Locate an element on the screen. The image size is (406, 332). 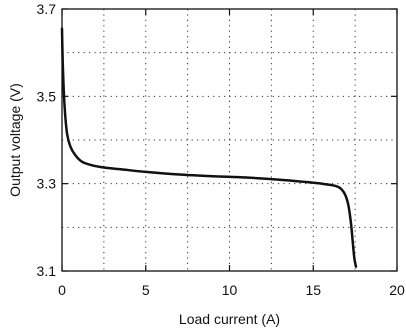
x-tick-label: 0 is located at coordinates (62, 290).